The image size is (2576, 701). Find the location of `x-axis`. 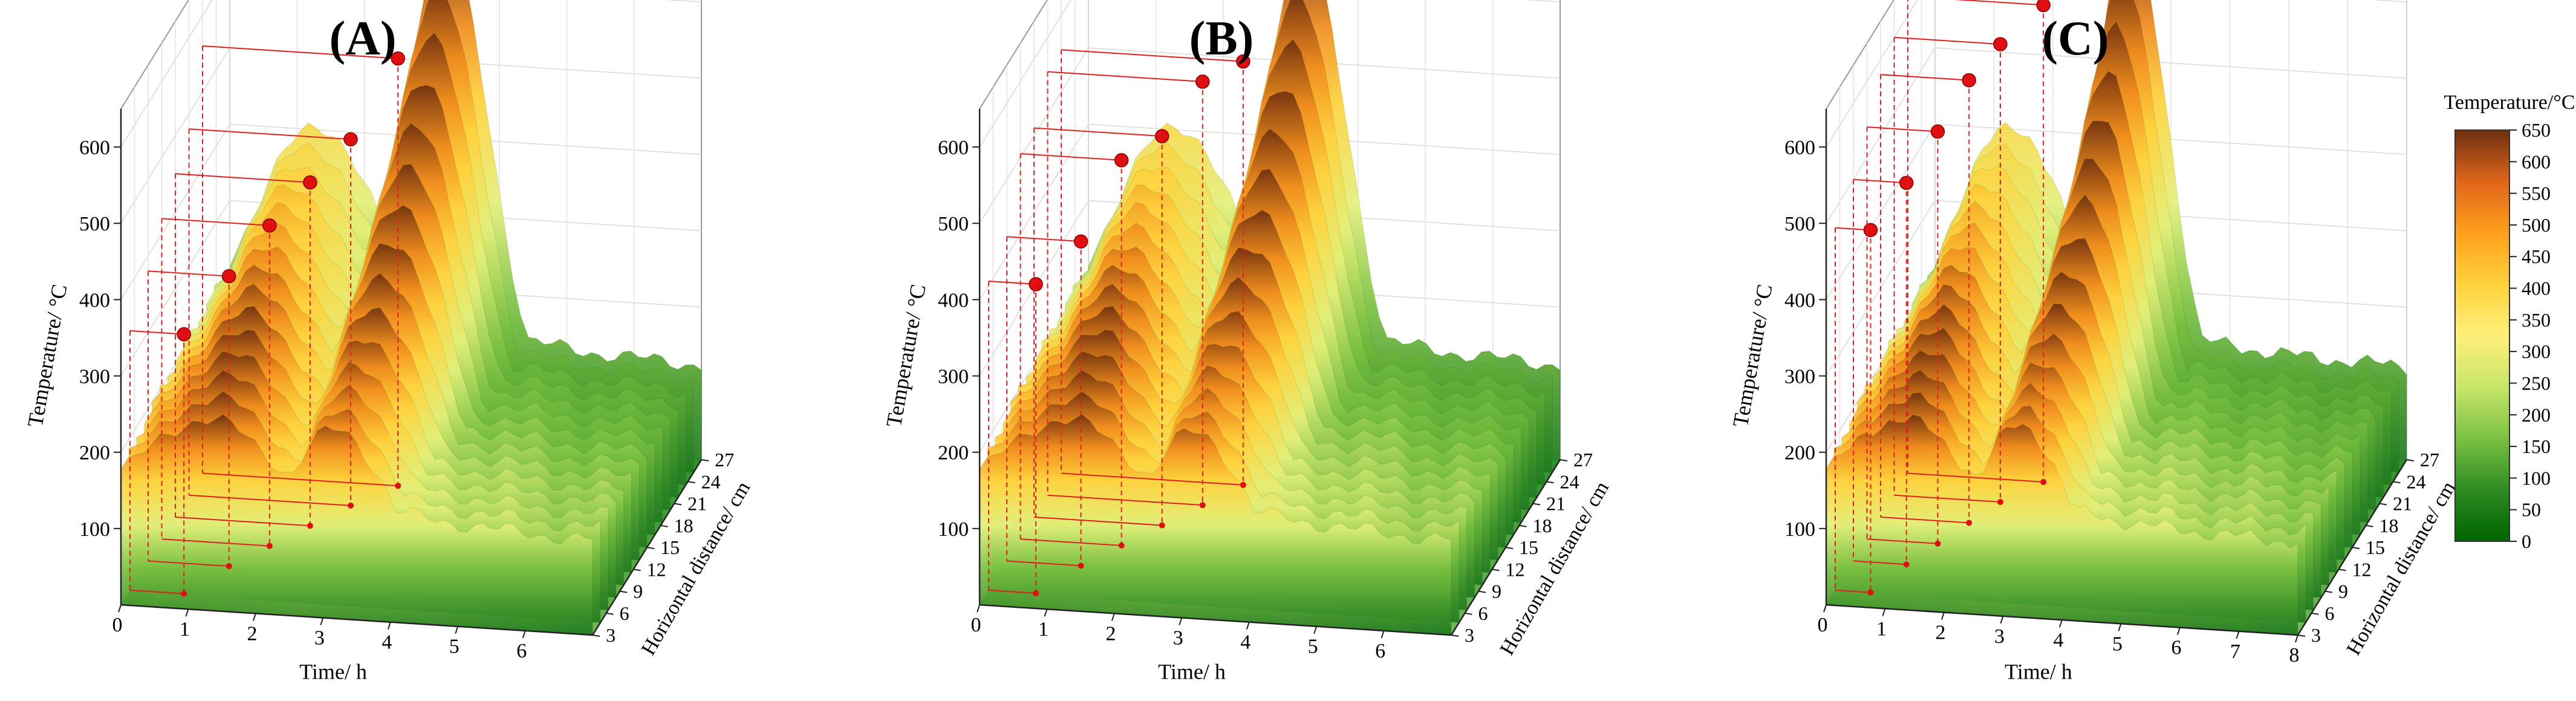

x-axis is located at coordinates (1216, 620).